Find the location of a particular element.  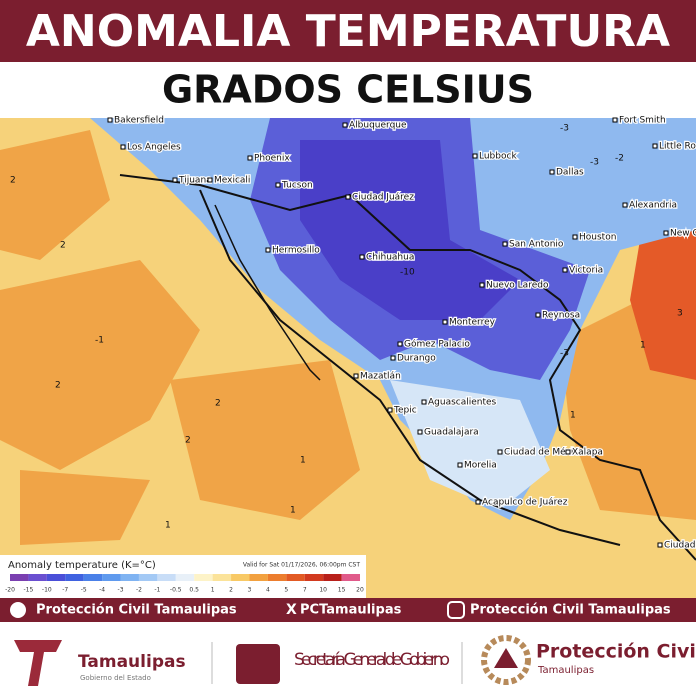

city-label: Little Rock is located at coordinates (677, 147).